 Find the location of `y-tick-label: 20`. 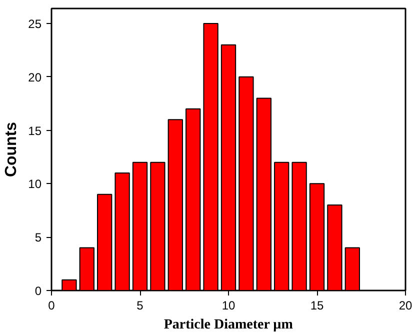

y-tick-label: 20 is located at coordinates (35, 77).